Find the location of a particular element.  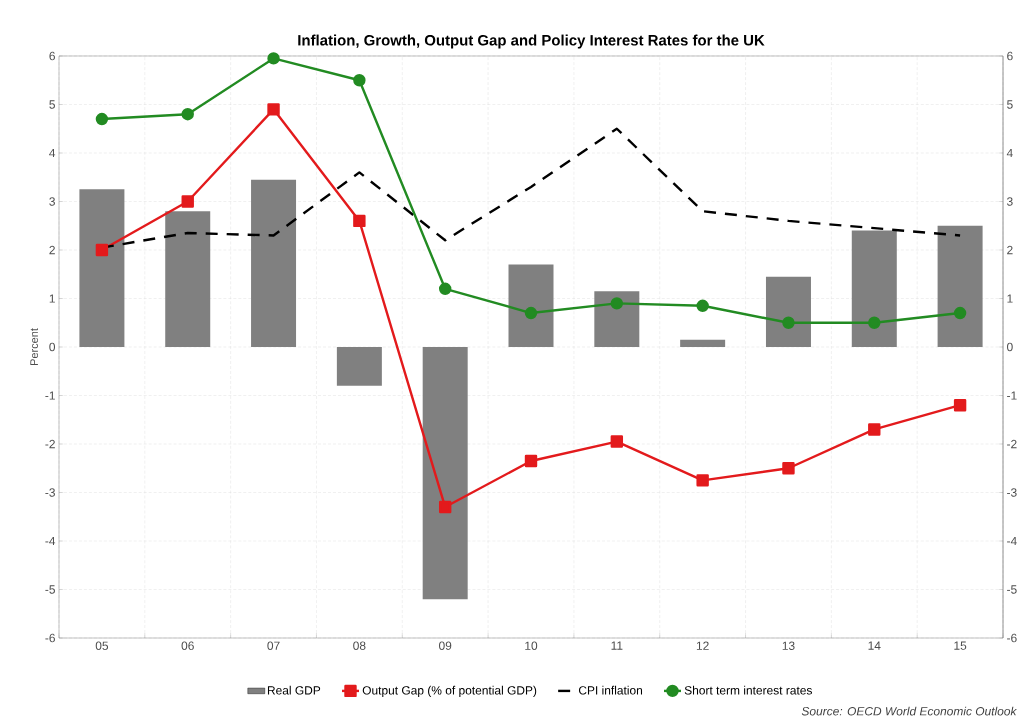

y2-tick-label: -6 is located at coordinates (1012, 638).